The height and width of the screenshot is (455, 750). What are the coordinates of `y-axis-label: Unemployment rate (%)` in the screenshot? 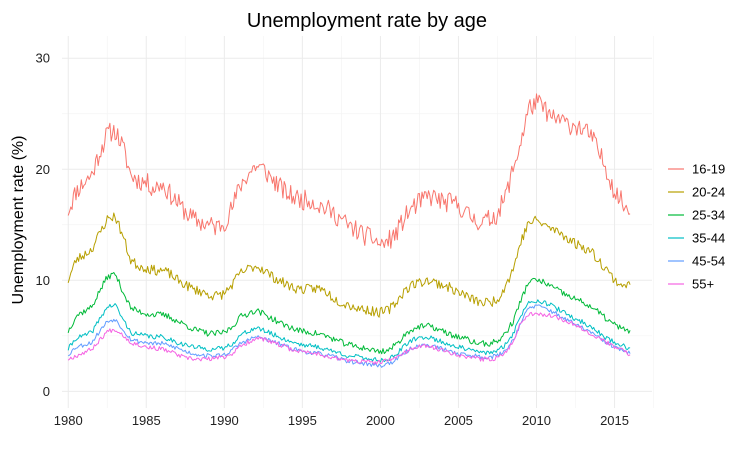 It's located at (18, 220).